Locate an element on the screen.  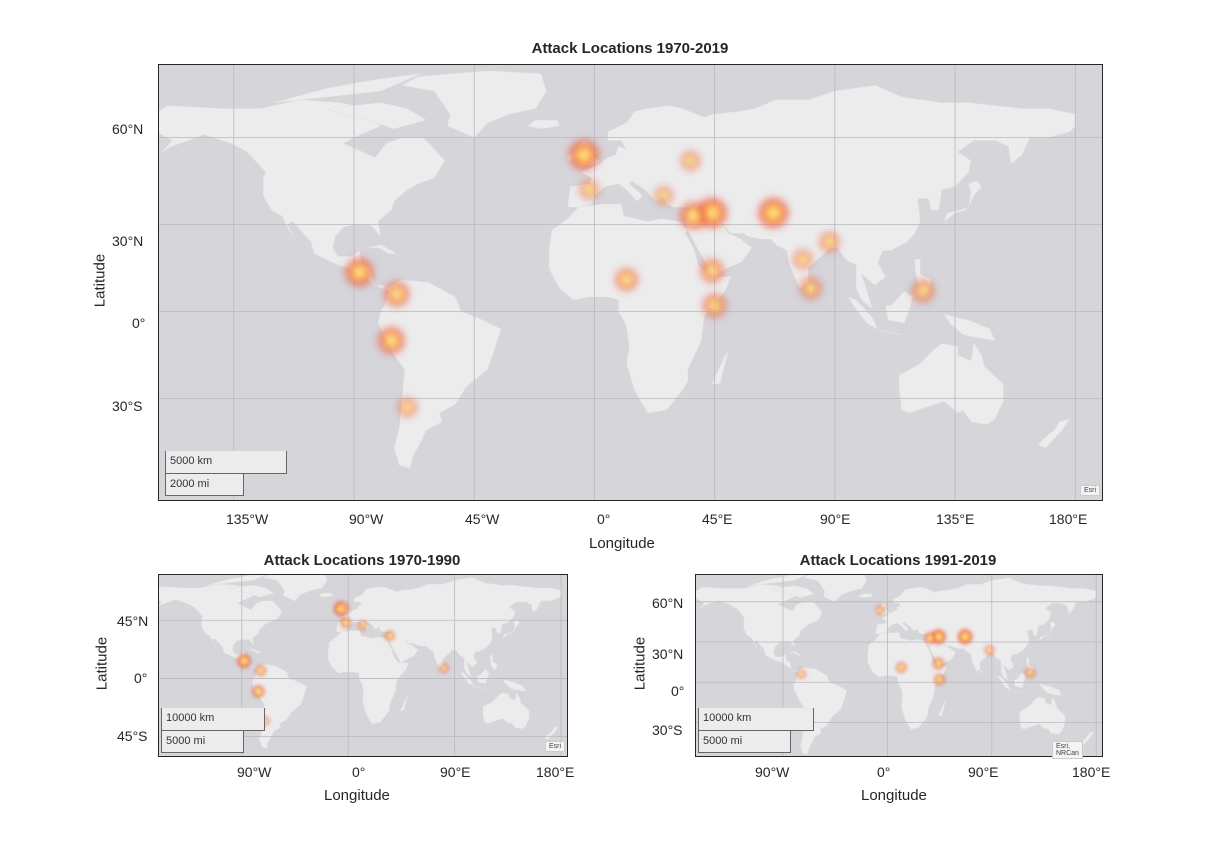
map-attribution: Esri, NRCan is located at coordinates (1067, 750).